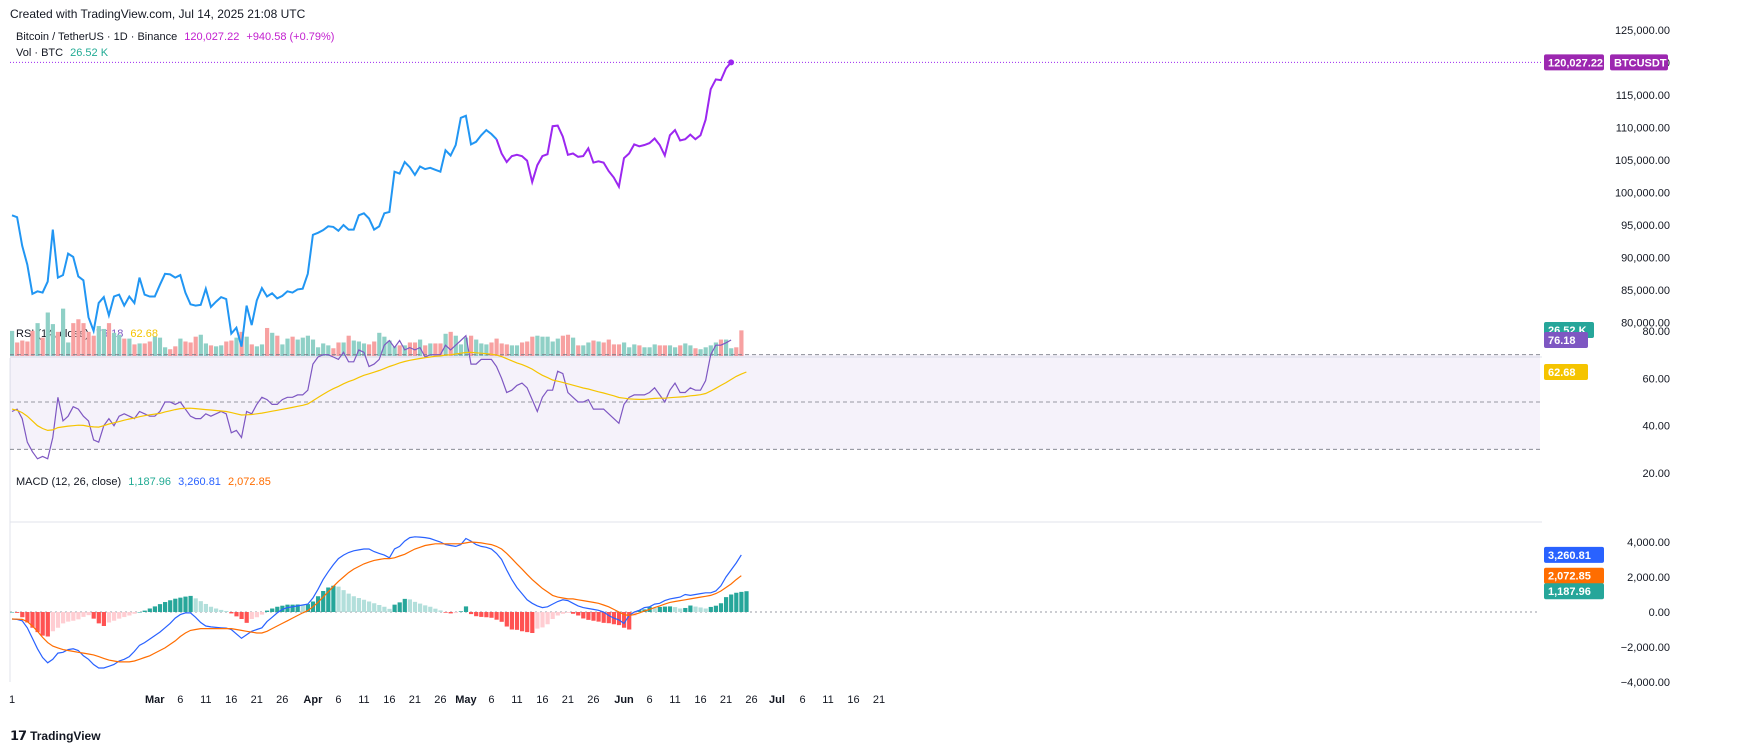 The width and height of the screenshot is (1754, 751). What do you see at coordinates (542, 700) in the screenshot?
I see `time-axis-tick: 16` at bounding box center [542, 700].